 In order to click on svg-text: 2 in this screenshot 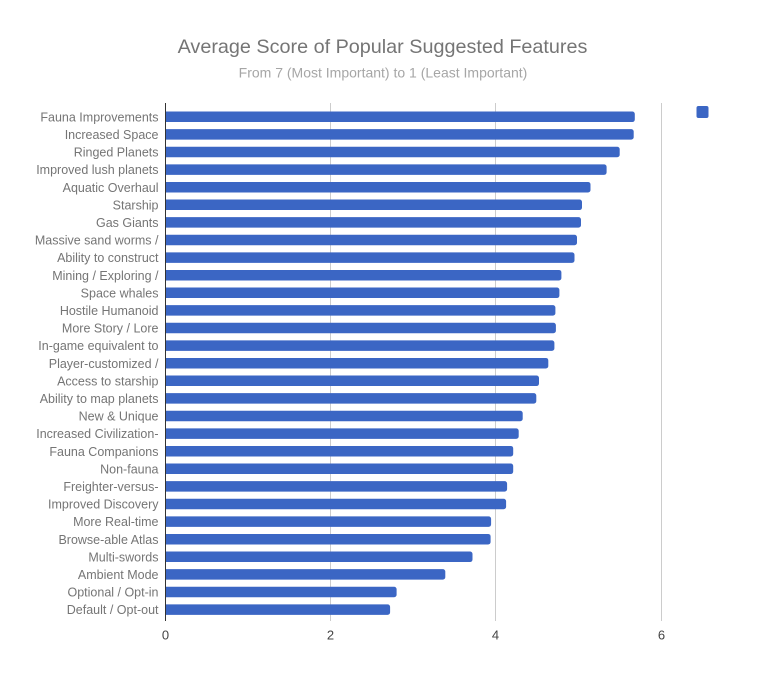, I will do `click(330, 635)`.